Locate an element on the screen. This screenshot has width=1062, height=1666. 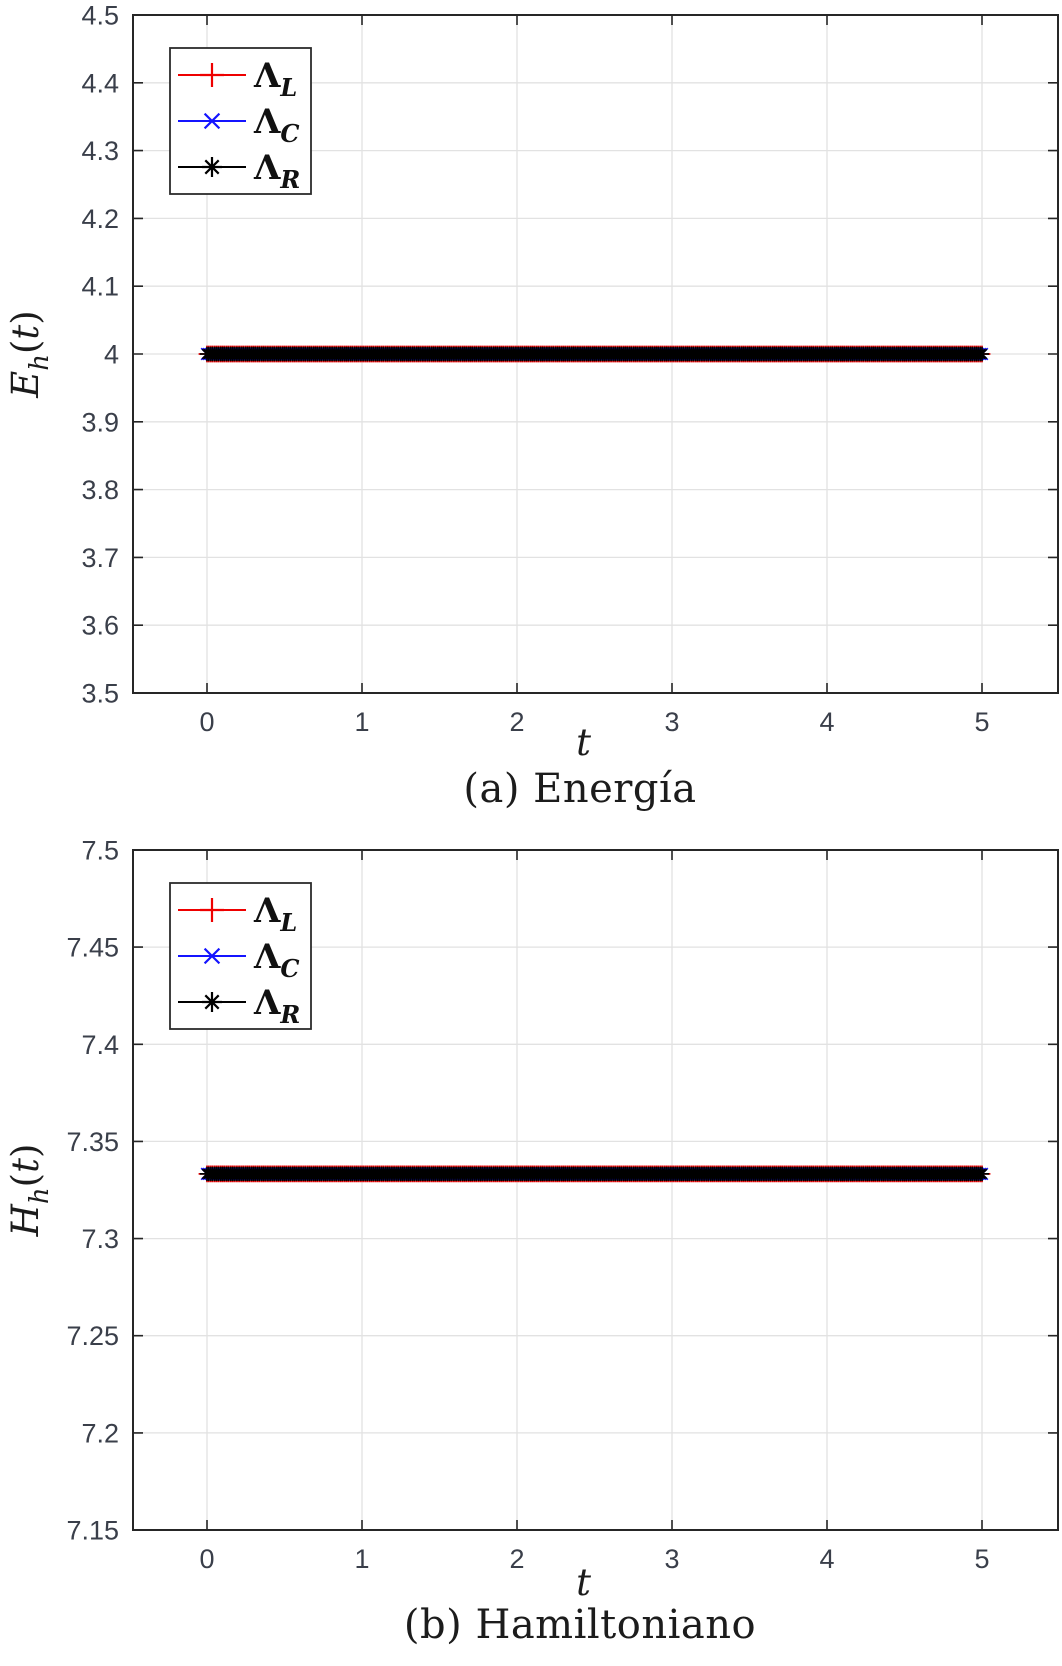
y-tick-label: 4.1 is located at coordinates (100, 287).